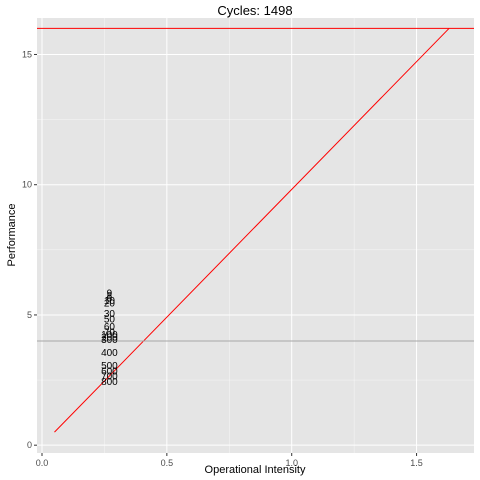  Describe the element at coordinates (27, 54) in the screenshot. I see `y-tick-label: 15` at that location.